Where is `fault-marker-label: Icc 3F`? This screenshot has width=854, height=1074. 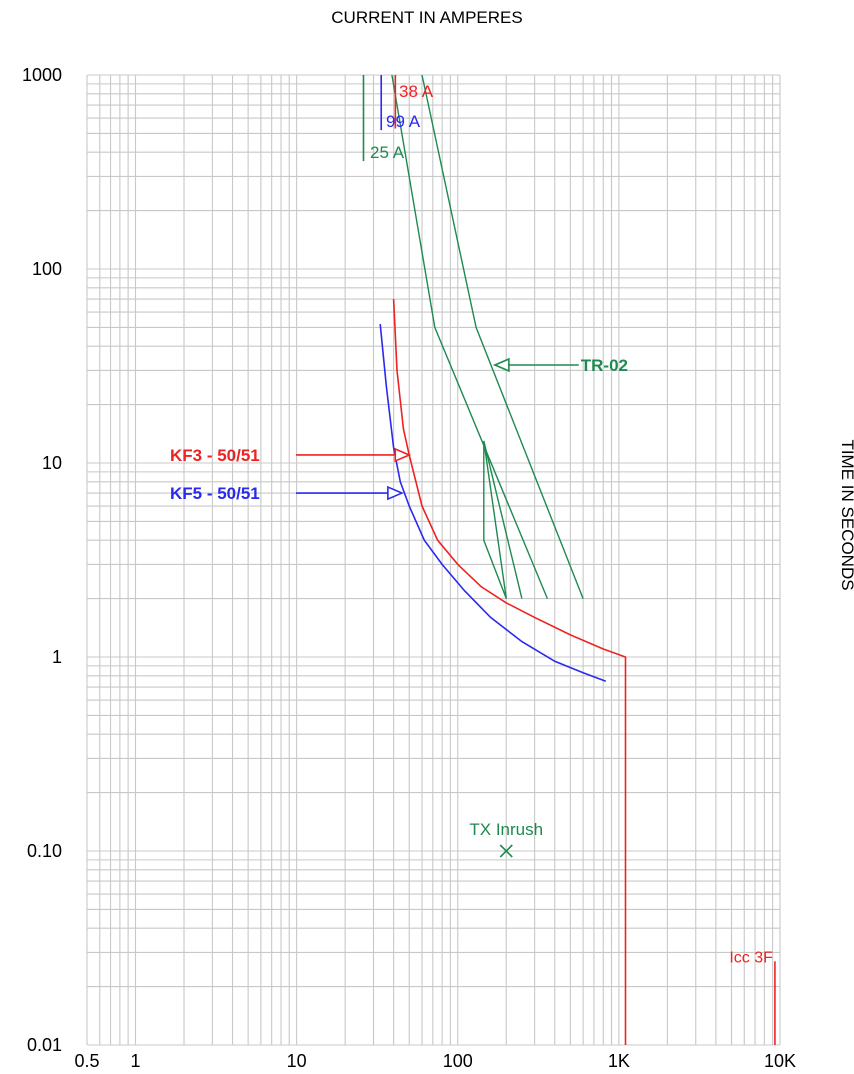
fault-marker-label: Icc 3F is located at coordinates (751, 957).